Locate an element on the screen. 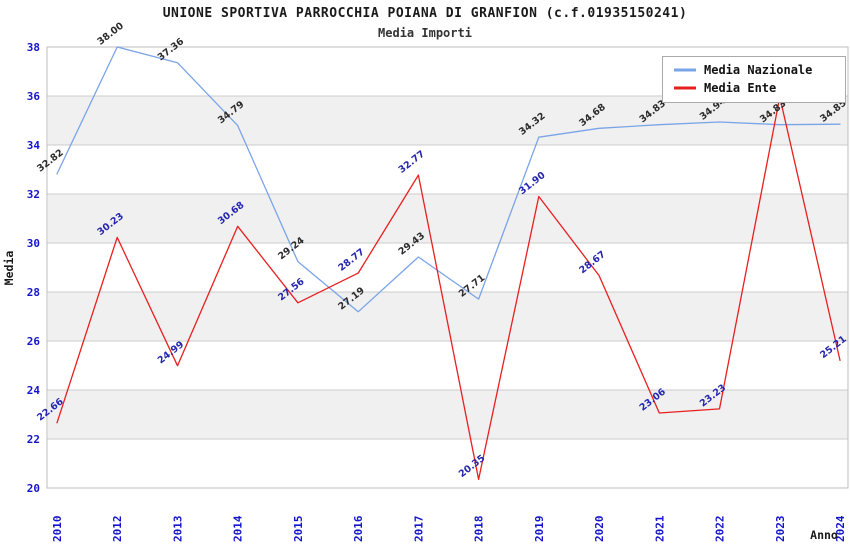 The image size is (850, 550). x-tick-label: 2024 is located at coordinates (840, 528).